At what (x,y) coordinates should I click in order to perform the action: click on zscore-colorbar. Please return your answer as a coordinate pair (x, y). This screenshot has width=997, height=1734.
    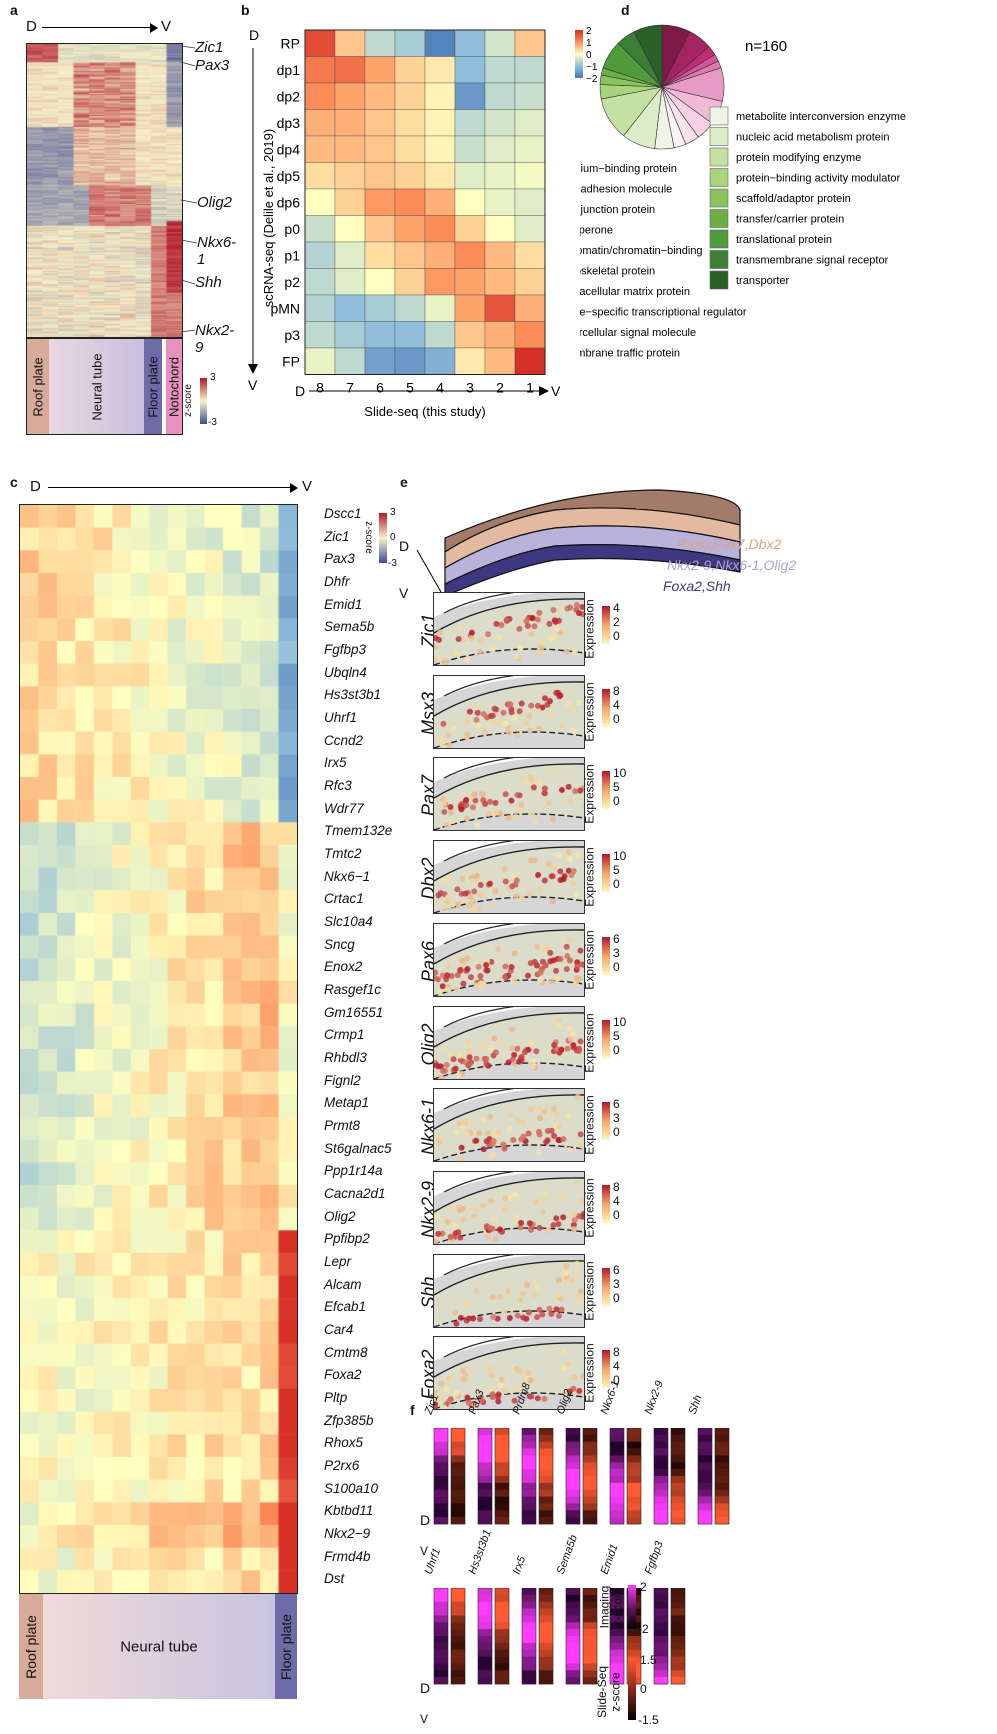
    Looking at the image, I should click on (203, 401).